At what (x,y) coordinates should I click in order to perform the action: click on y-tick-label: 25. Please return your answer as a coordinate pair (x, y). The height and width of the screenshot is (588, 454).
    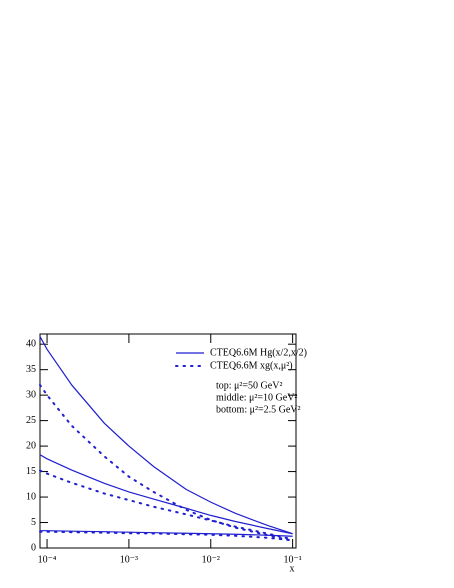
    Looking at the image, I should click on (31, 420).